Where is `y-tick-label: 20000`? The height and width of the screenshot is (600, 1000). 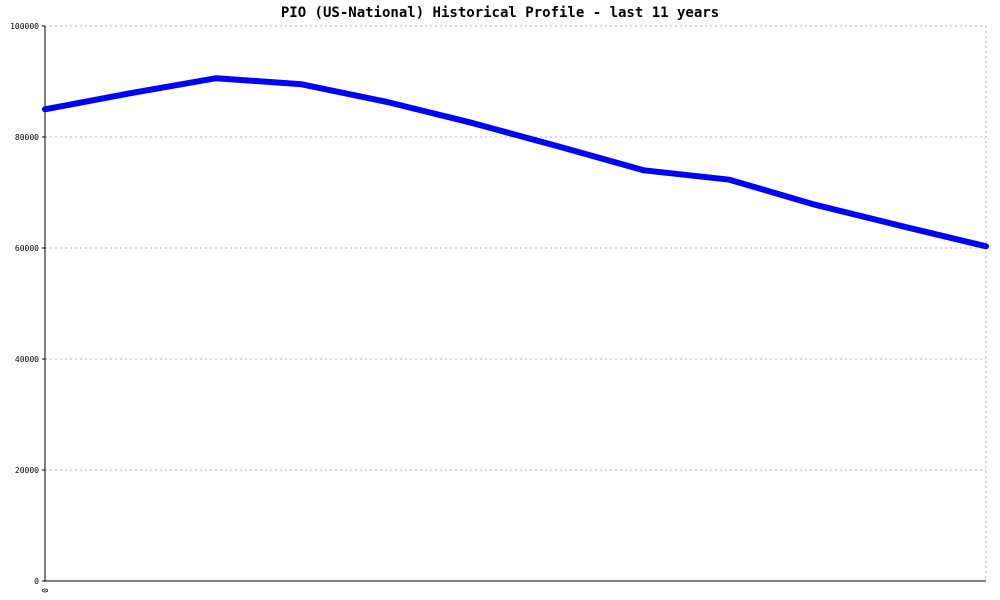 y-tick-label: 20000 is located at coordinates (27, 470).